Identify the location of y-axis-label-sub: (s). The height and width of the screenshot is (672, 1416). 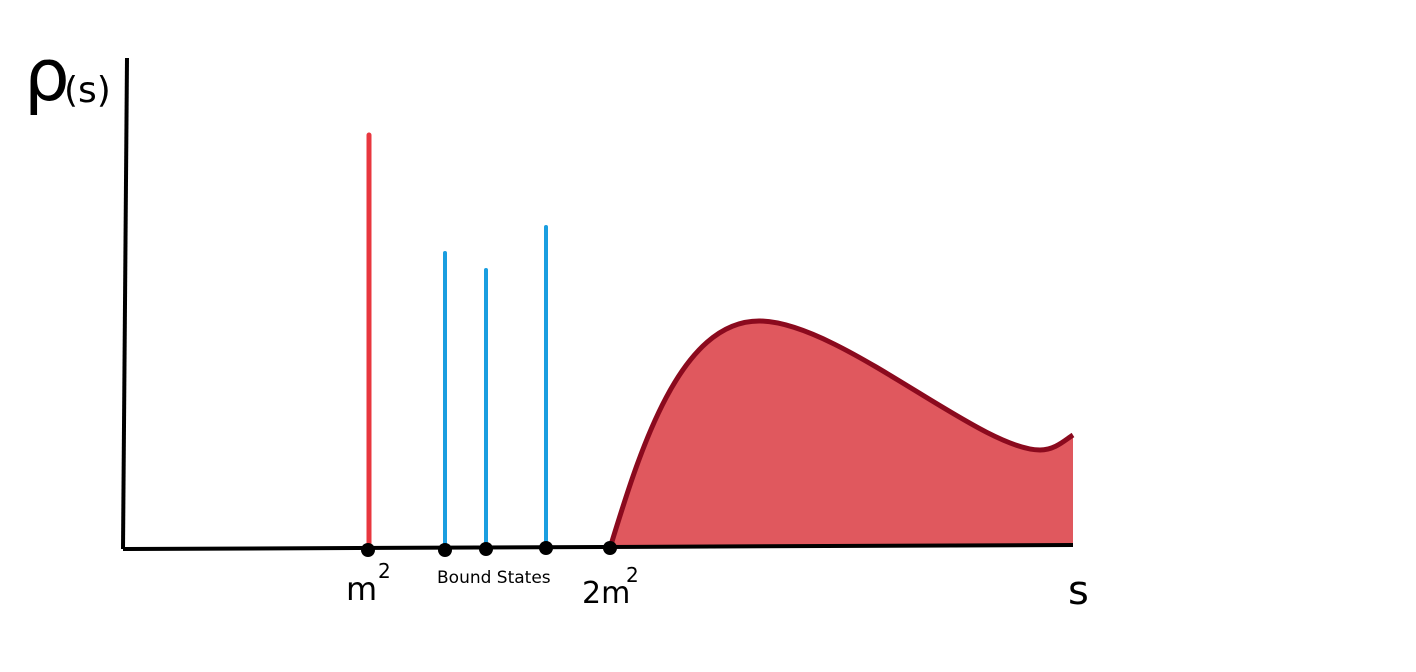
(87, 90).